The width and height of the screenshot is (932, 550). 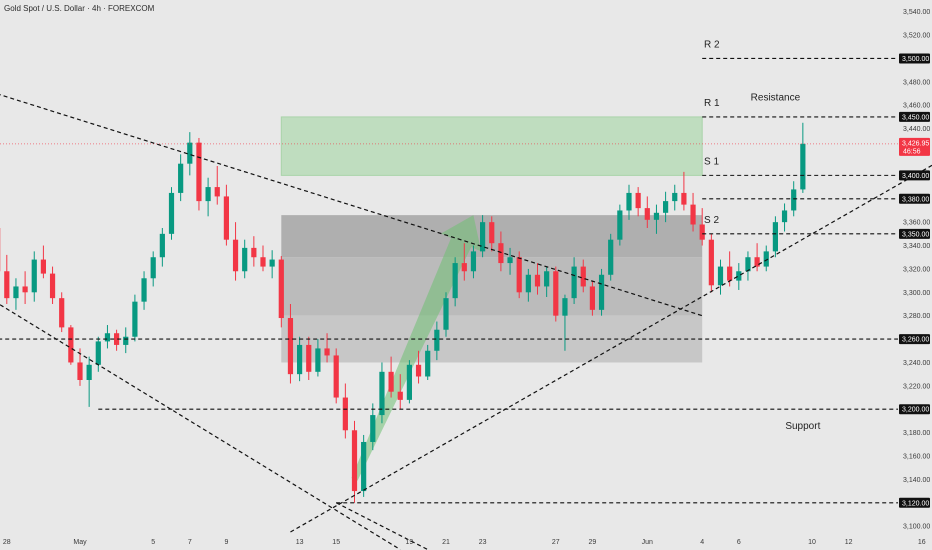 I want to click on trend-line, so click(x=381, y=526).